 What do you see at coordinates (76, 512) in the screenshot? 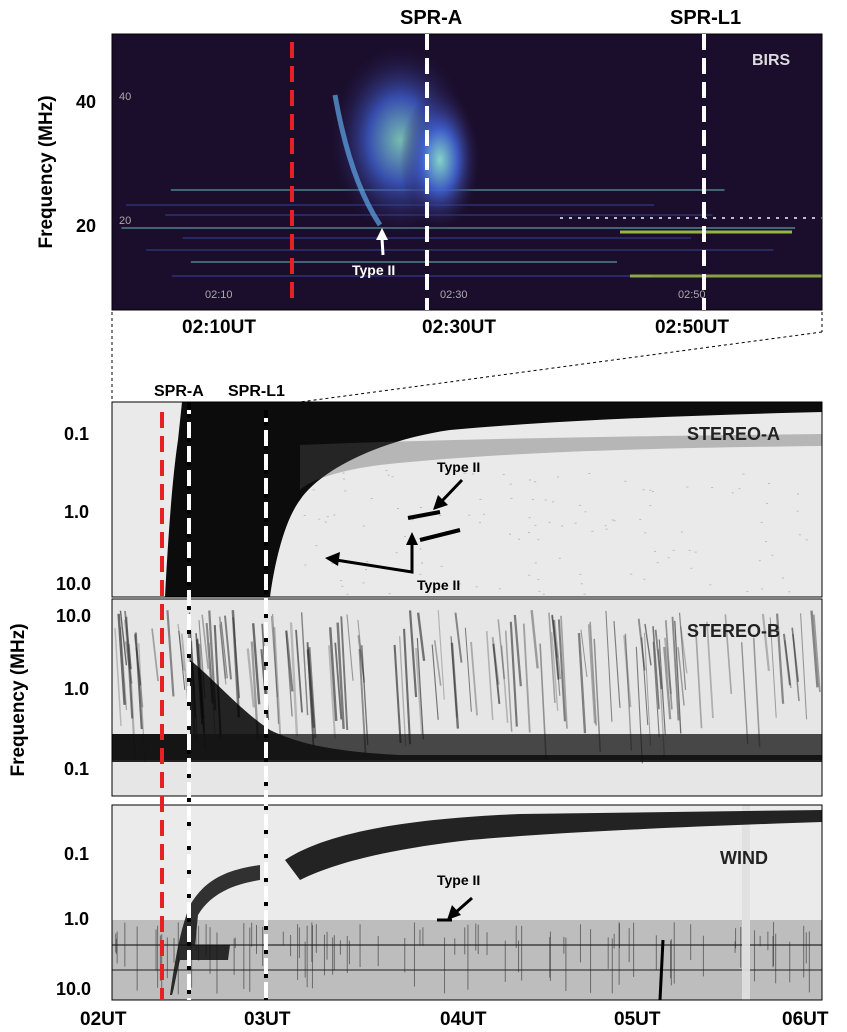
I see `stereo-a-ytick-10: 1.0` at bounding box center [76, 512].